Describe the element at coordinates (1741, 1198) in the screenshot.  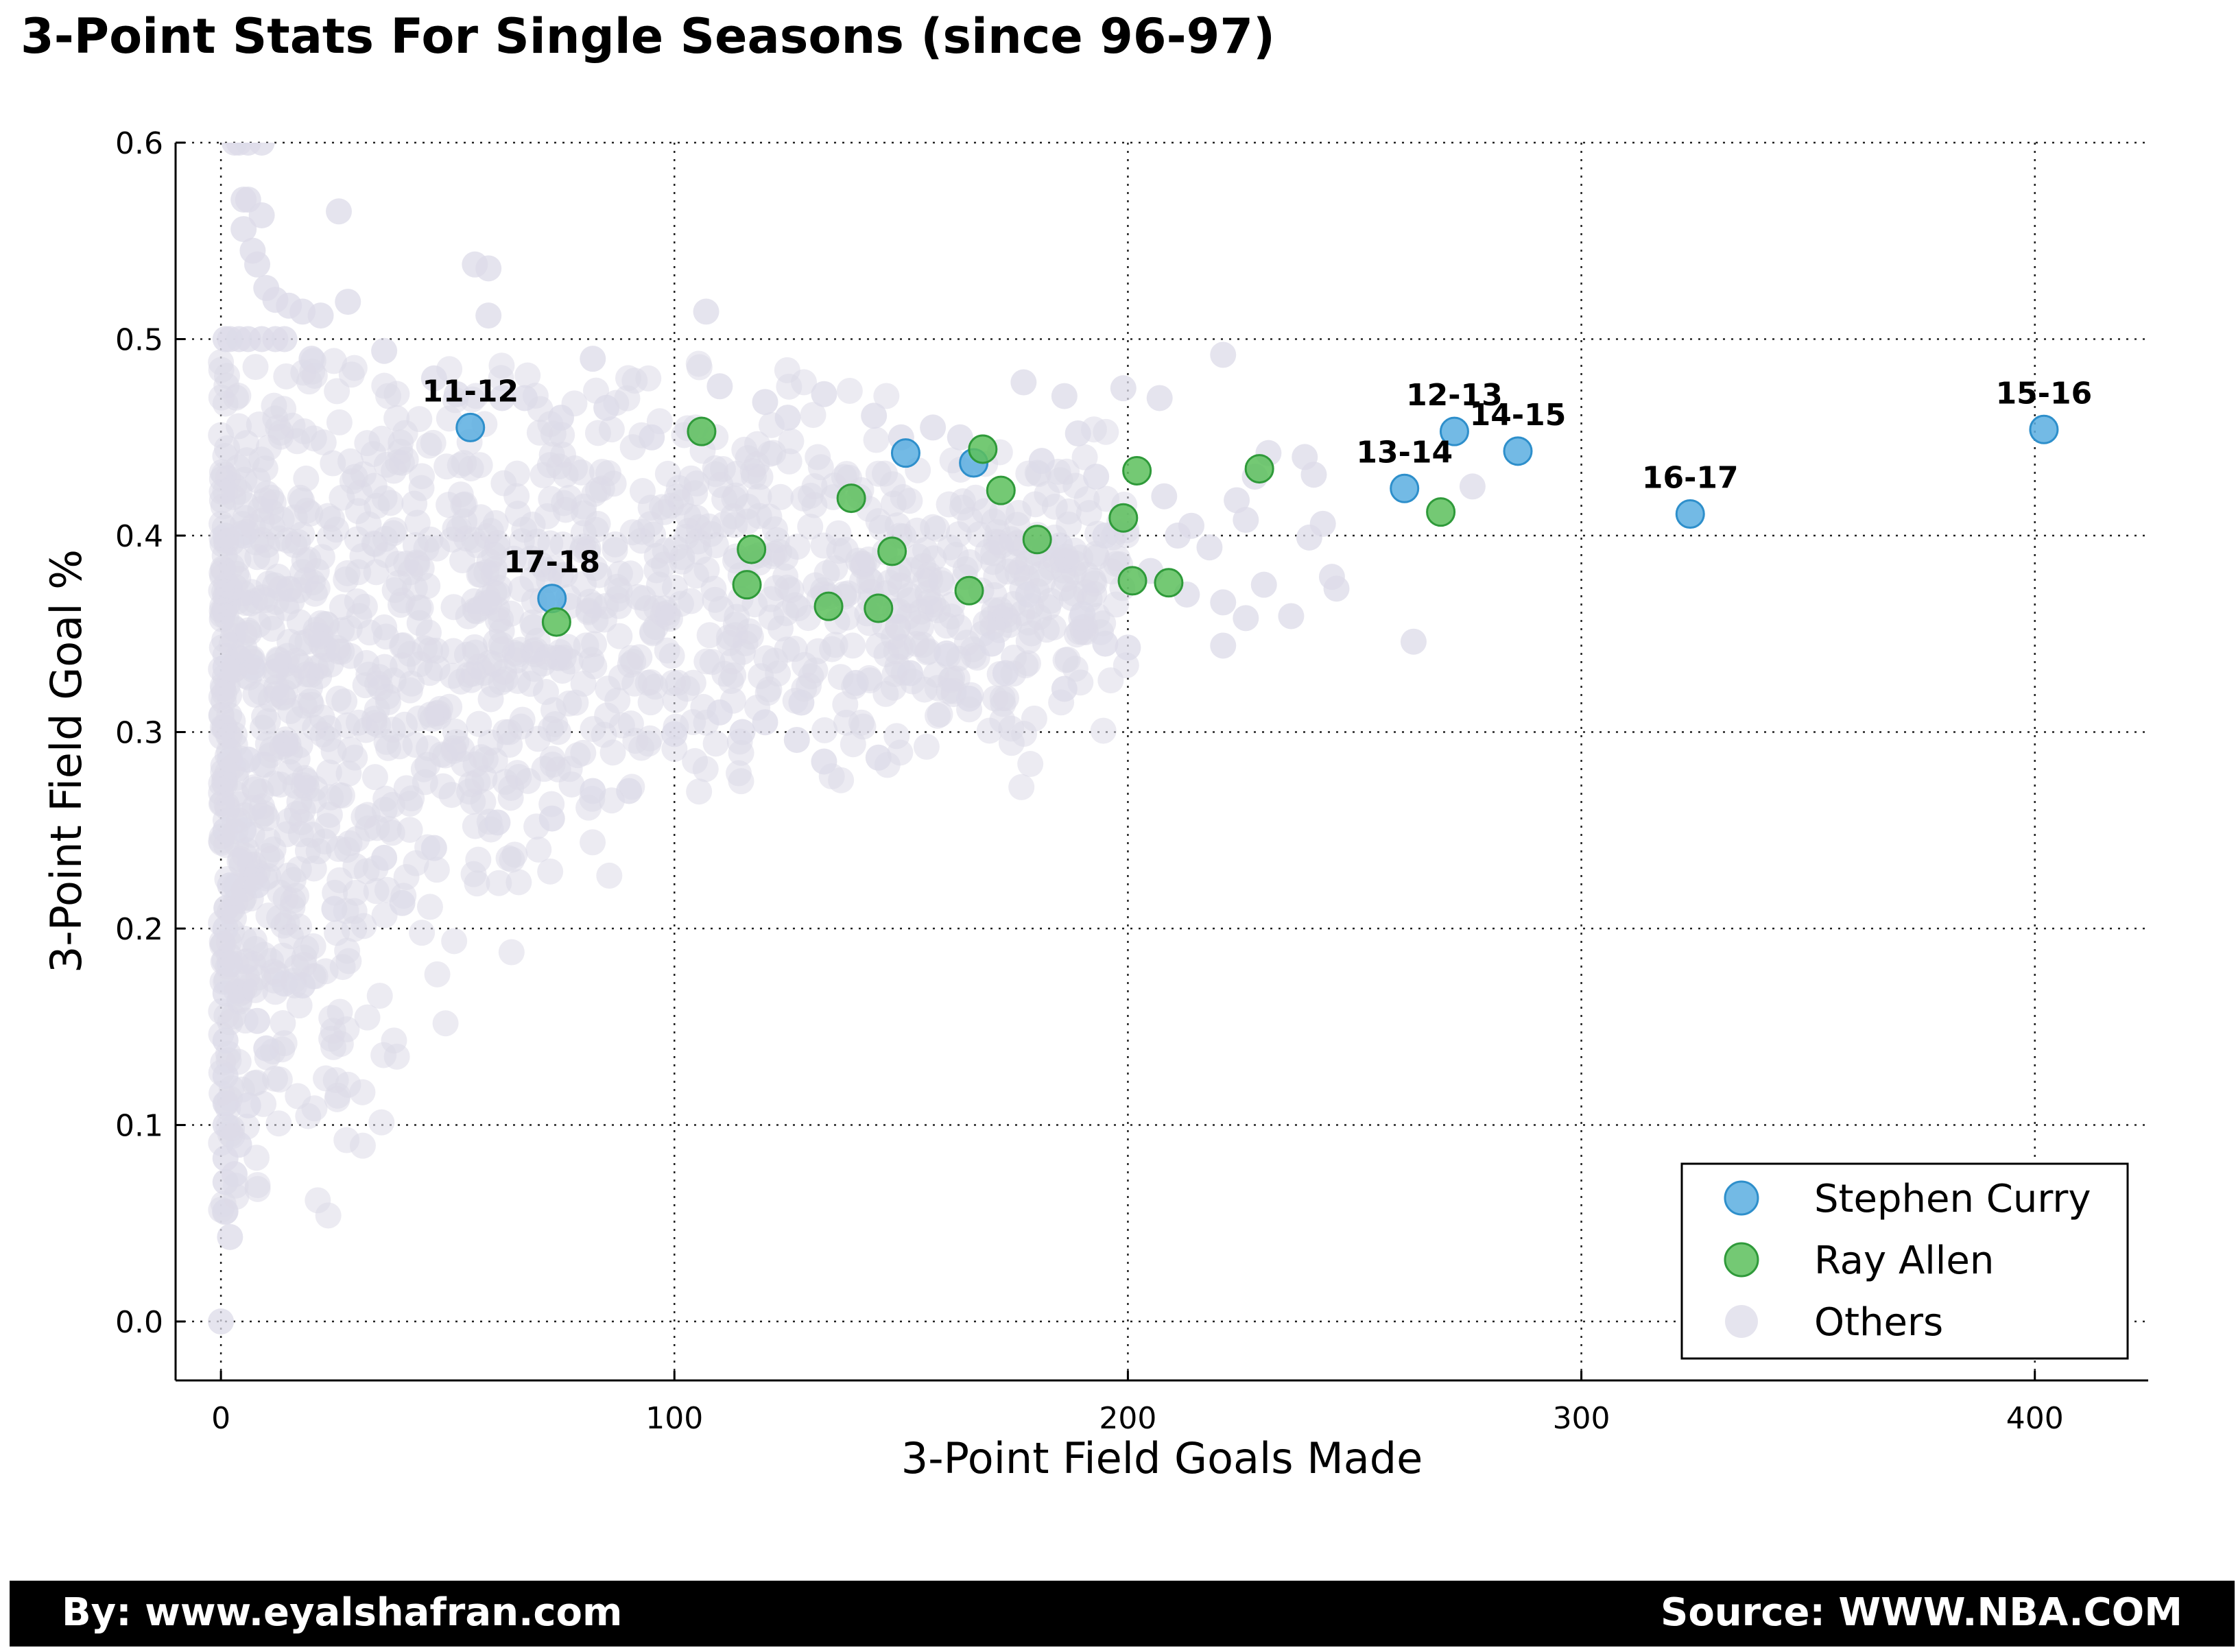
I see `legend-marker` at that location.